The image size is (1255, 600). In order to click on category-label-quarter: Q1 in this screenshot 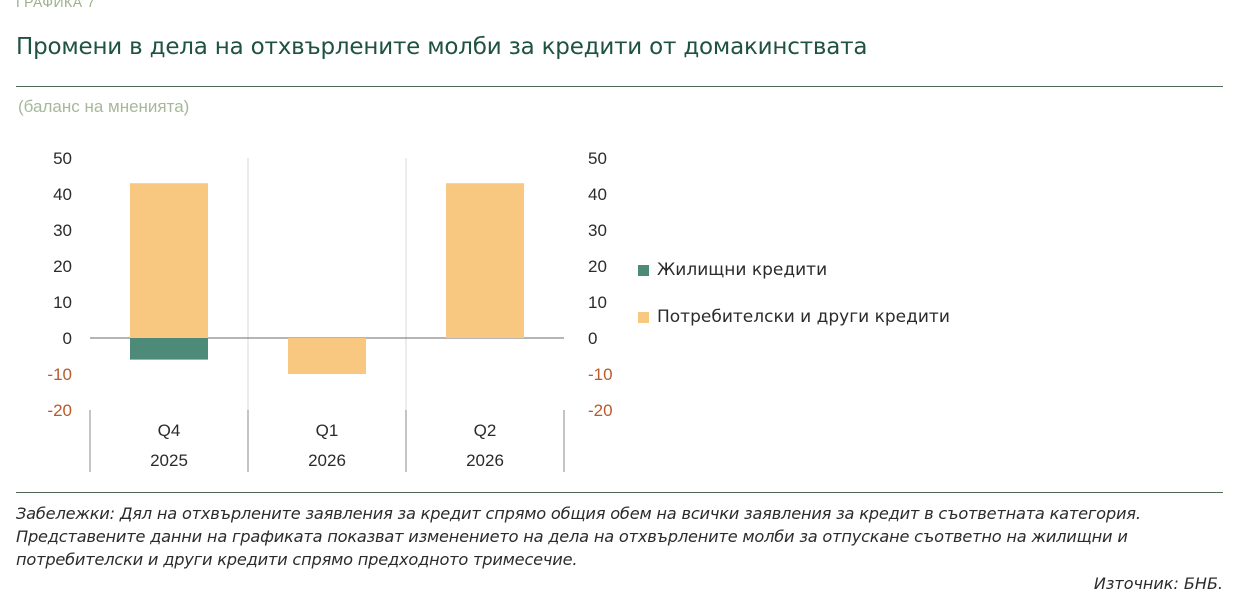, I will do `click(327, 430)`.